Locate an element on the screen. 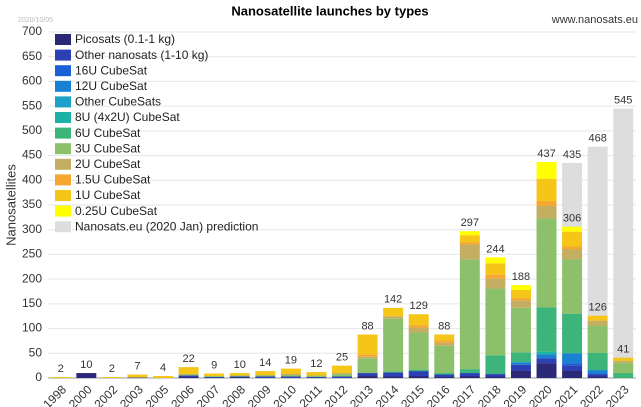 The image size is (641, 407). legend-label: Other CubeSats is located at coordinates (118, 102).